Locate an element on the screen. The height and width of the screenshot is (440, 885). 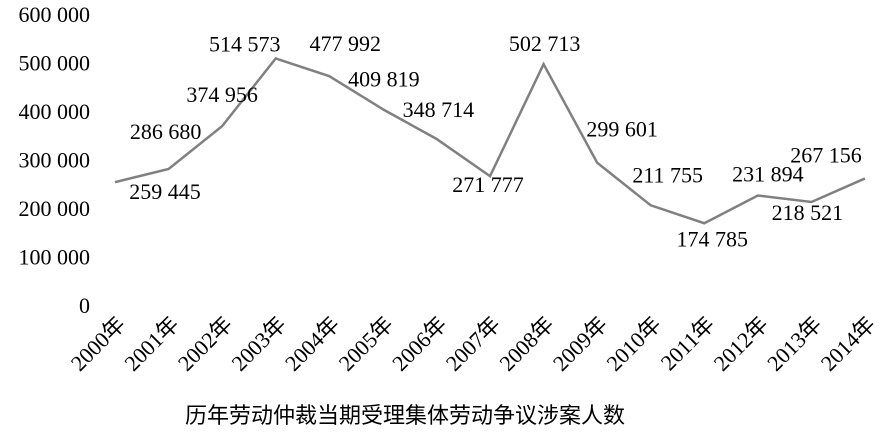
x-tick-label: 2008年 is located at coordinates (526, 343).